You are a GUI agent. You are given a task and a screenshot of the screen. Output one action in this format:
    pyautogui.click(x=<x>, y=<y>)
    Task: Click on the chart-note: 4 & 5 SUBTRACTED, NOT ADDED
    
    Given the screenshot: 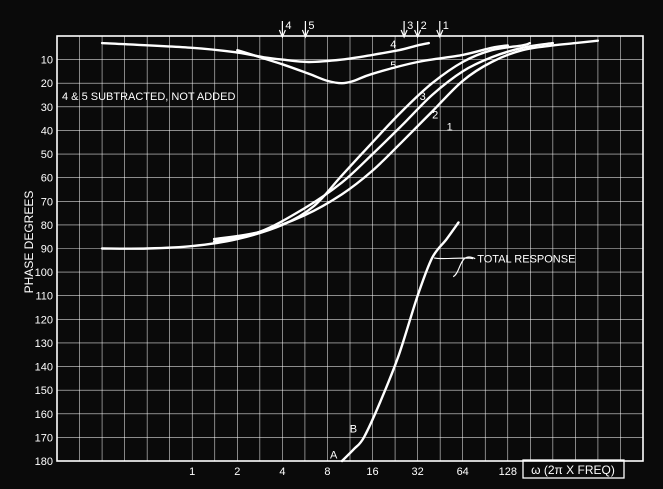 What is the action you would take?
    pyautogui.click(x=148, y=97)
    